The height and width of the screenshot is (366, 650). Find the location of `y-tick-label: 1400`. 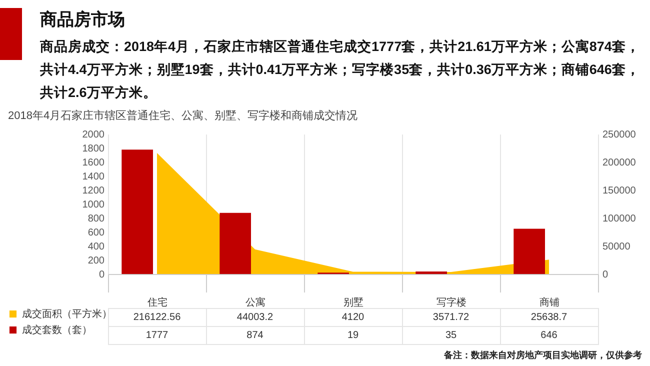

y-tick-label: 1400 is located at coordinates (93, 177).